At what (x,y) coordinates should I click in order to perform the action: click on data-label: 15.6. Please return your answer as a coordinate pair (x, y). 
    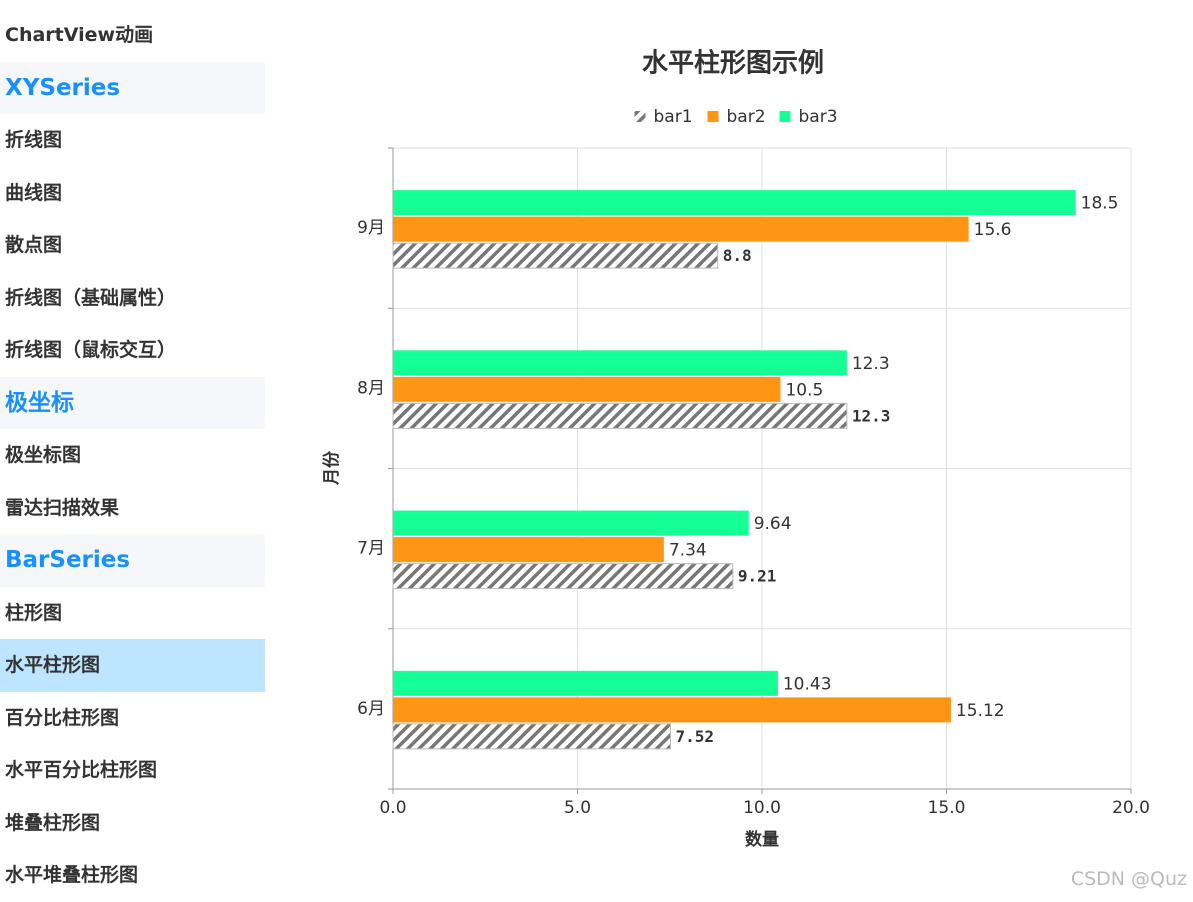
    Looking at the image, I should click on (993, 230).